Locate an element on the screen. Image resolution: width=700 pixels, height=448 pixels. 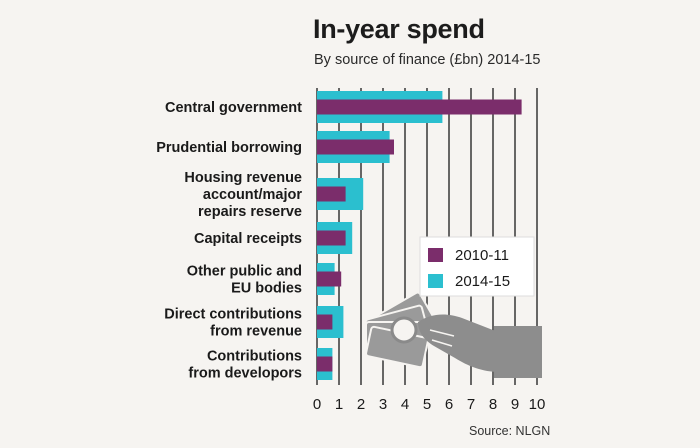
legend: 2010-11 2014-15 is located at coordinates (477, 266).